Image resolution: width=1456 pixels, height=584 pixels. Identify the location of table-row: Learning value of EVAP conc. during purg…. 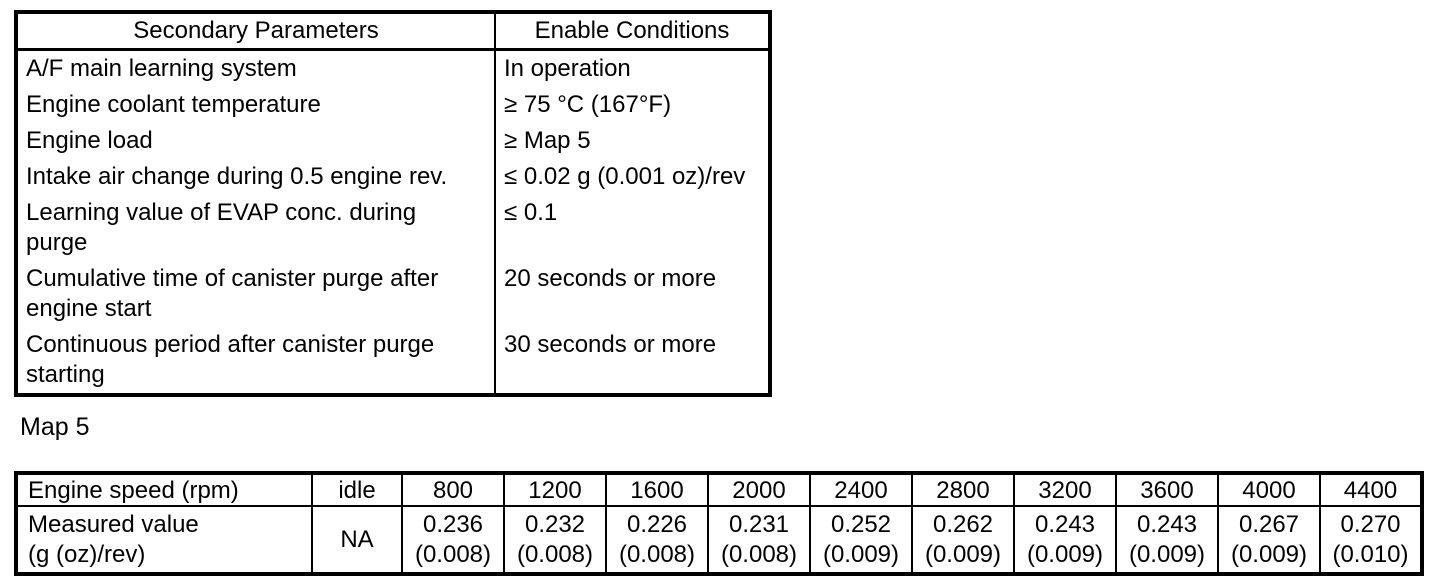
(393, 227).